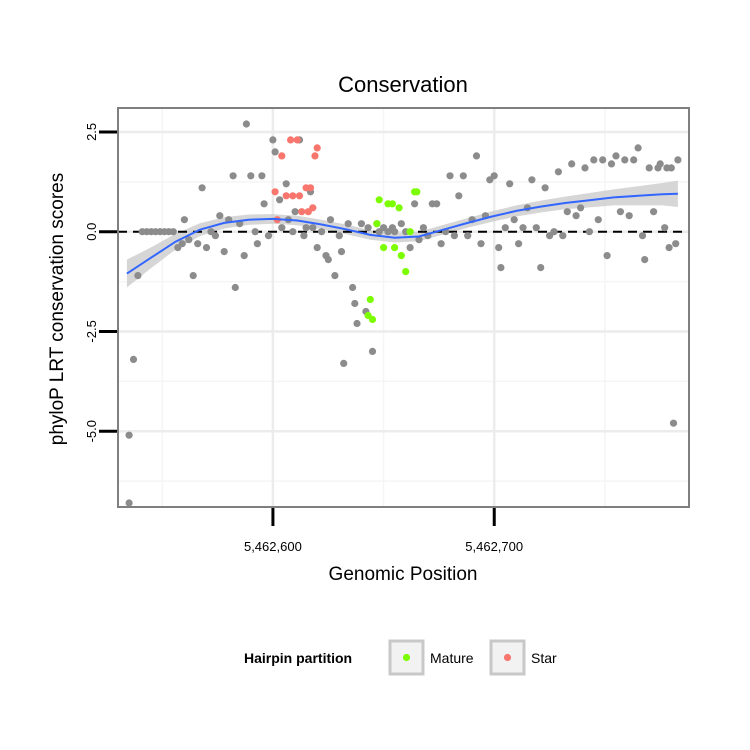  What do you see at coordinates (544, 658) in the screenshot?
I see `legend-label-star: Star` at bounding box center [544, 658].